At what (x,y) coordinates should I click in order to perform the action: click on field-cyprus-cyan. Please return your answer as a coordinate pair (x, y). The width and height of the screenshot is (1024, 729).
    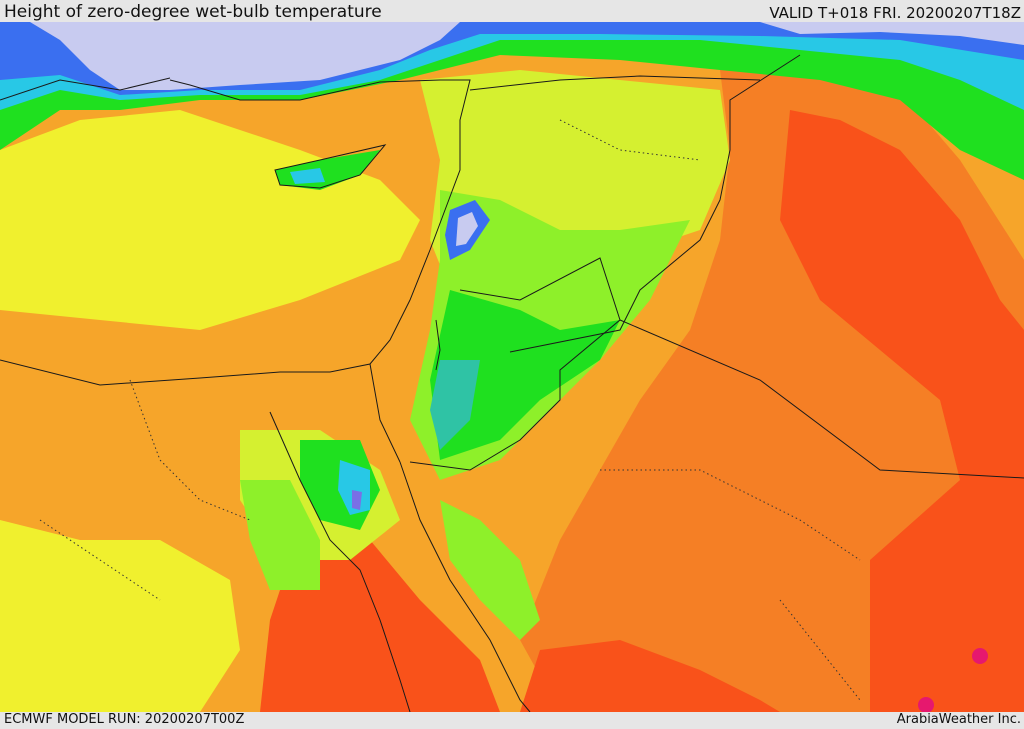
    Looking at the image, I should click on (307, 176).